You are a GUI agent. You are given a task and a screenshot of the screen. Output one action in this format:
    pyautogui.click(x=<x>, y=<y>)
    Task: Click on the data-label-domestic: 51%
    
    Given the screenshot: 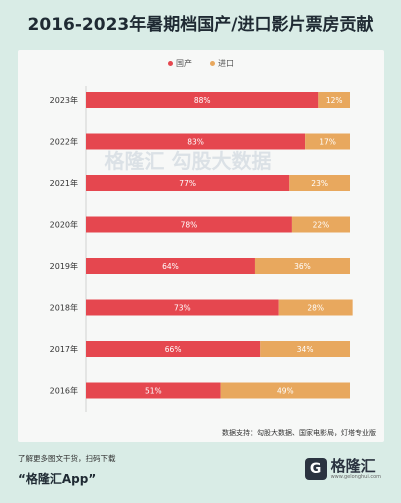 What is the action you would take?
    pyautogui.click(x=153, y=391)
    